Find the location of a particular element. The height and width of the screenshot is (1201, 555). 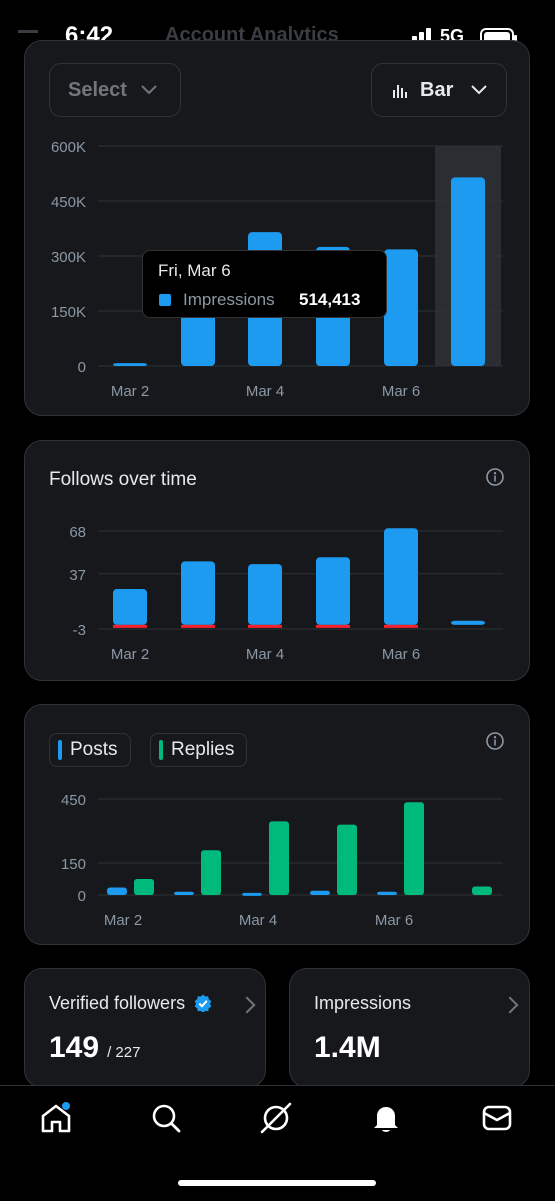

verified-badge-icon is located at coordinates (203, 1003).